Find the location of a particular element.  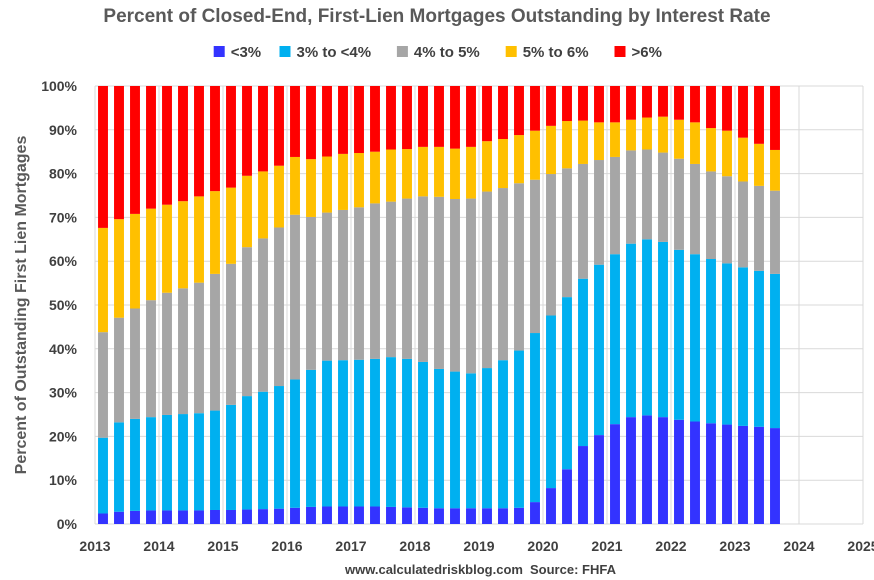

y-tick-label: 70% is located at coordinates (63, 217).